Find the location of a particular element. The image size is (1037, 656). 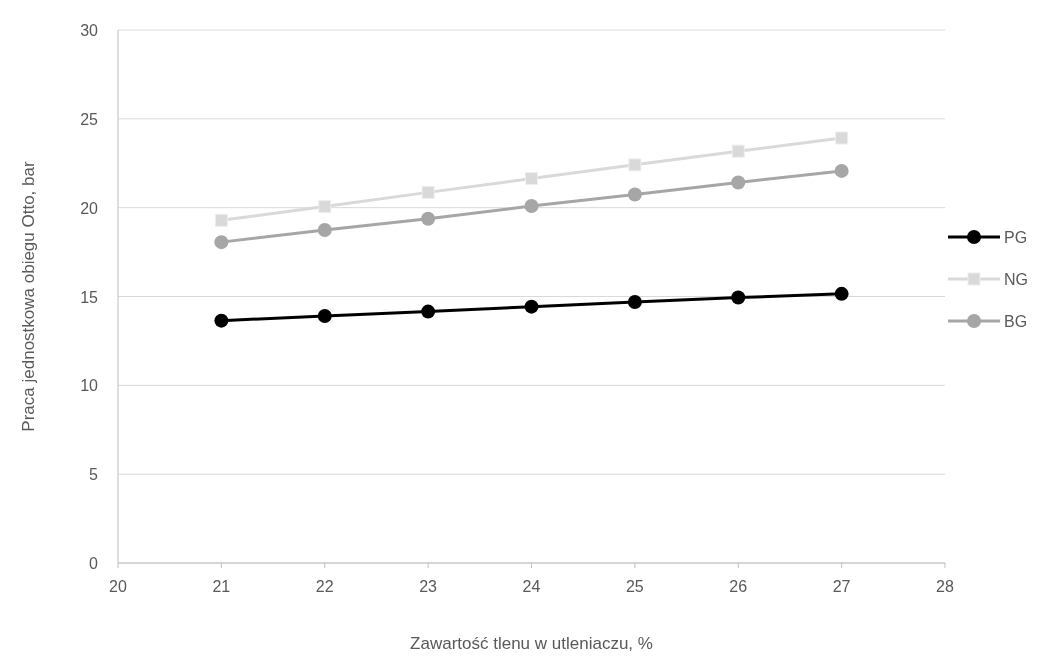

x-tick-label: 23 is located at coordinates (428, 586).